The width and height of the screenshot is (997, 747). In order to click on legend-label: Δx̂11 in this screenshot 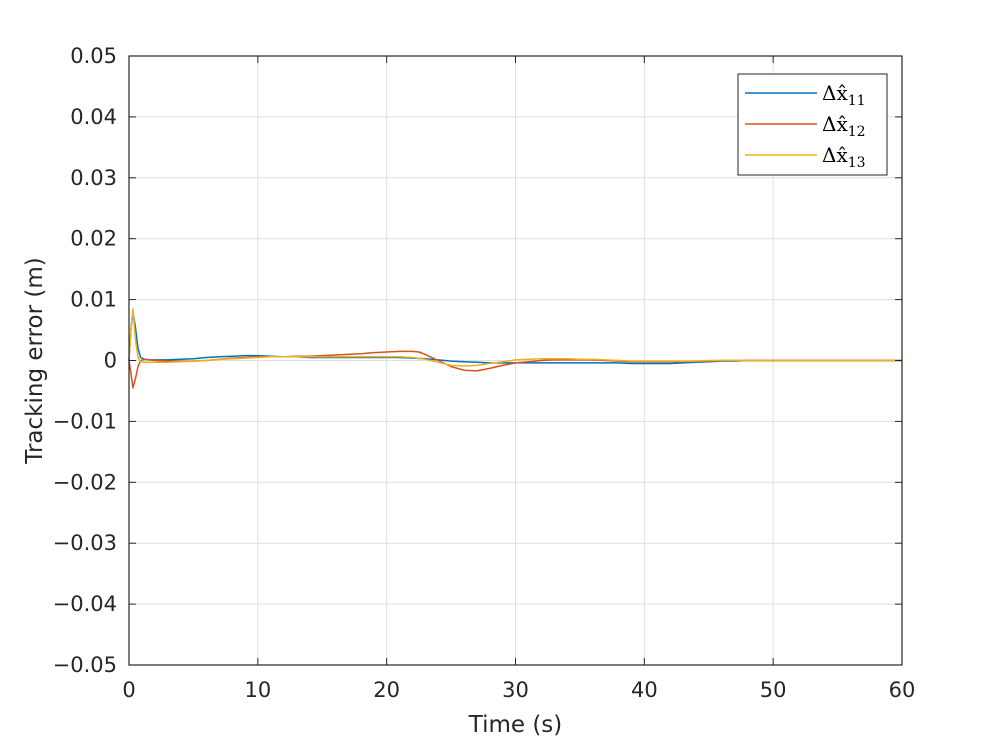, I will do `click(844, 95)`.